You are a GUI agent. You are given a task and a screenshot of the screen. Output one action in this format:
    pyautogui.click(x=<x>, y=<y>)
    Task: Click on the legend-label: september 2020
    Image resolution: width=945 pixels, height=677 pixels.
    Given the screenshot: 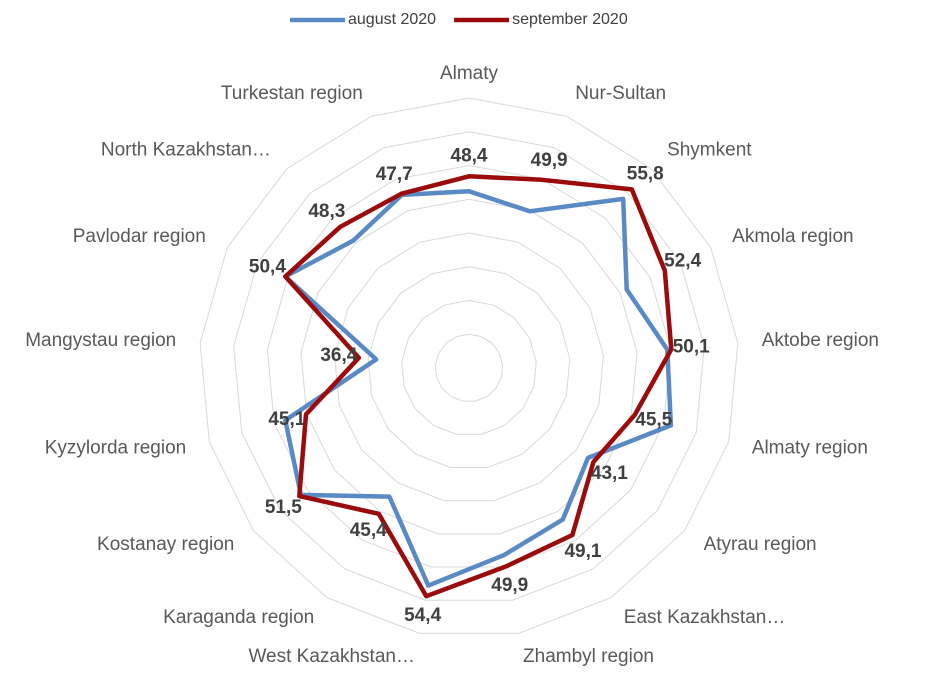 What is the action you would take?
    pyautogui.click(x=570, y=19)
    